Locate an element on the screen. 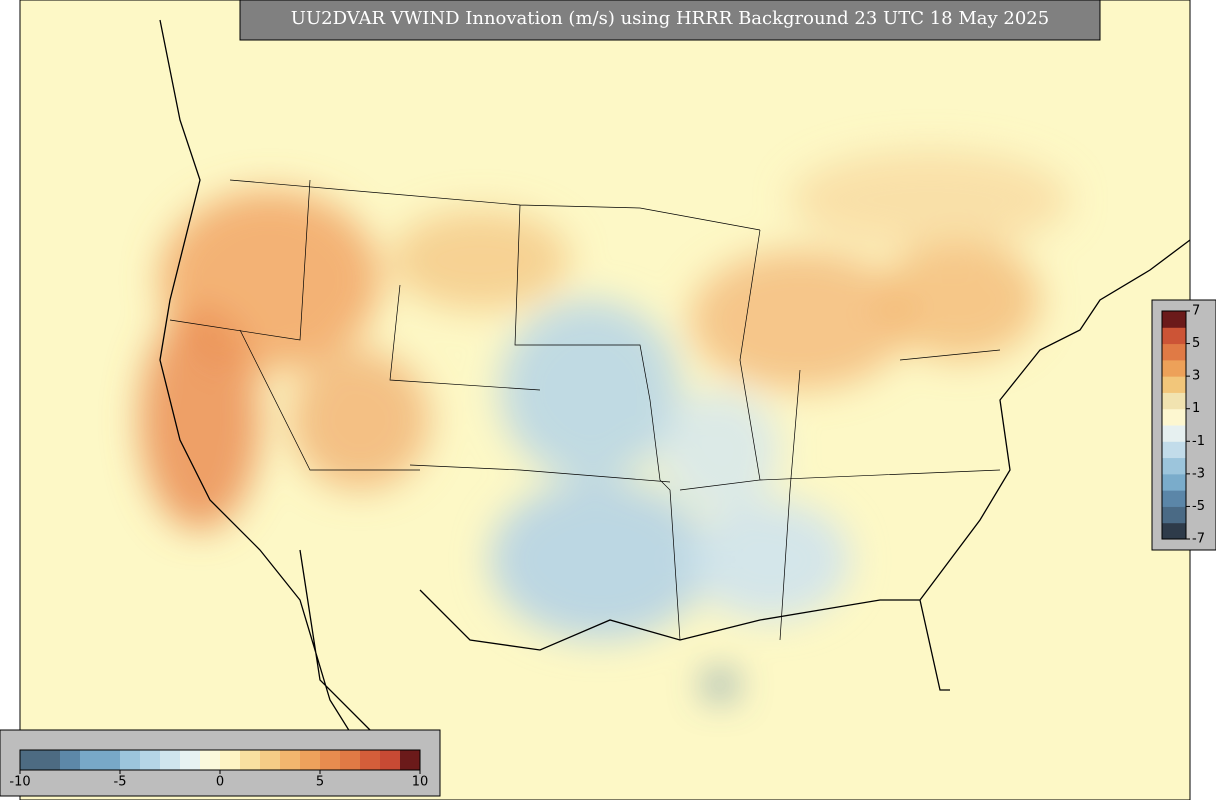 This screenshot has width=1216, height=804. tick-label: -7 is located at coordinates (1198, 539).